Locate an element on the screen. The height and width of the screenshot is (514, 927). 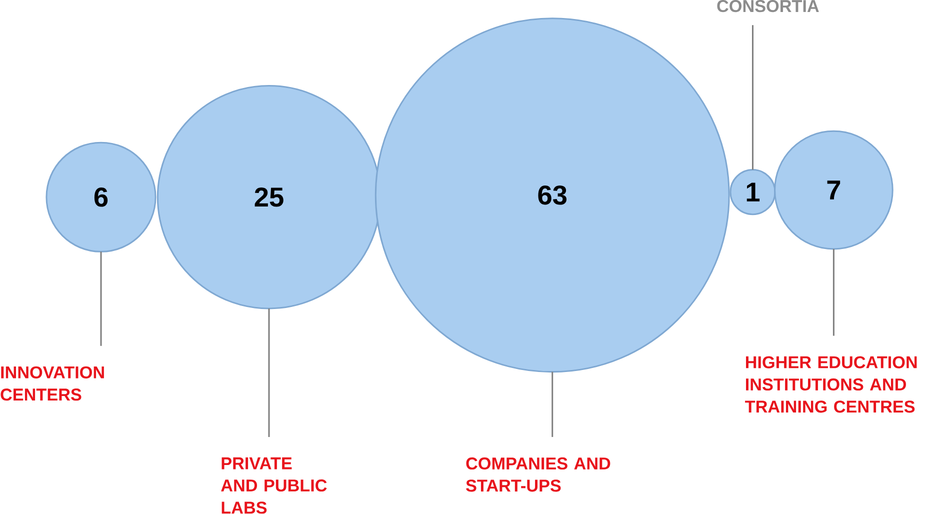
data-label: 7 is located at coordinates (833, 190).